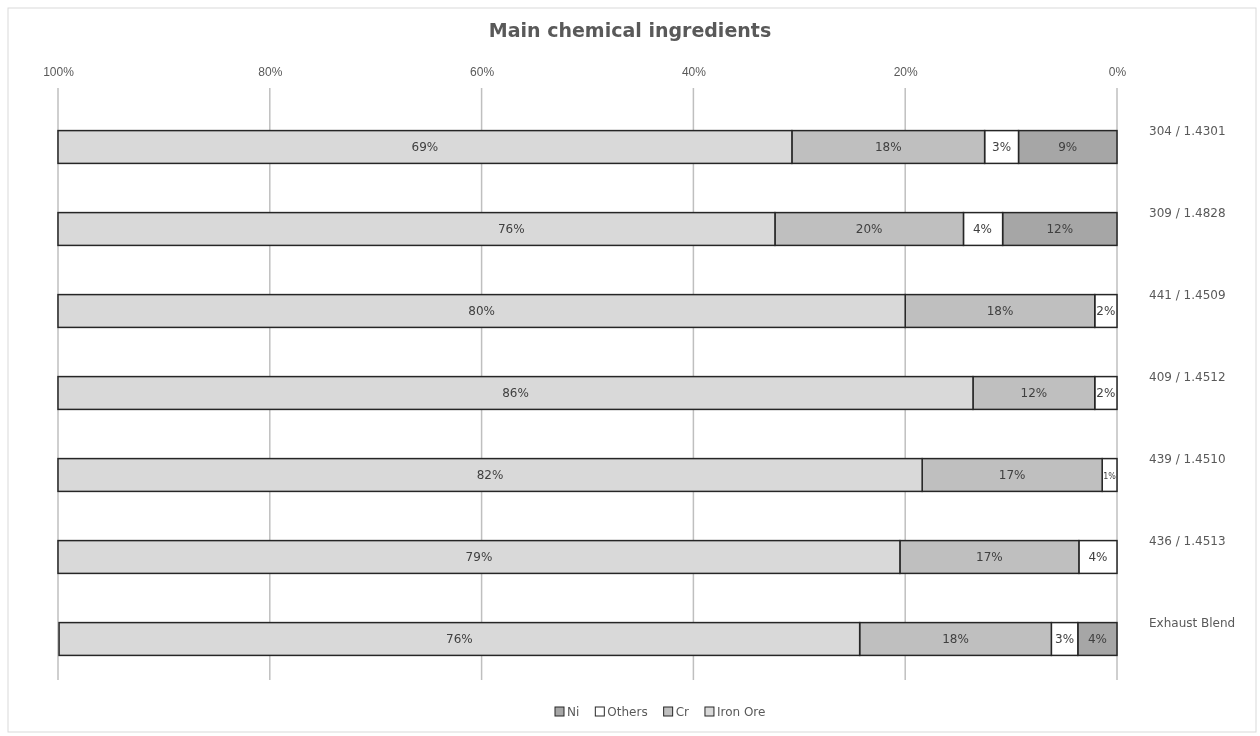  Describe the element at coordinates (1187, 459) in the screenshot. I see `y-tick-label: 439 / 1.4510` at that location.